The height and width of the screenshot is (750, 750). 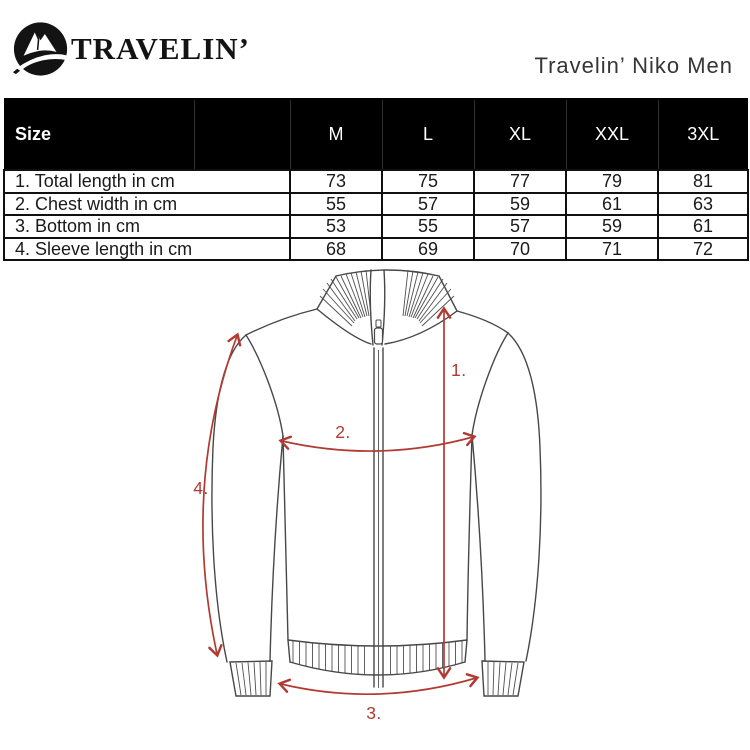 I want to click on size-chart-header-row: Size M L XL XXL 3XL, so click(x=376, y=134).